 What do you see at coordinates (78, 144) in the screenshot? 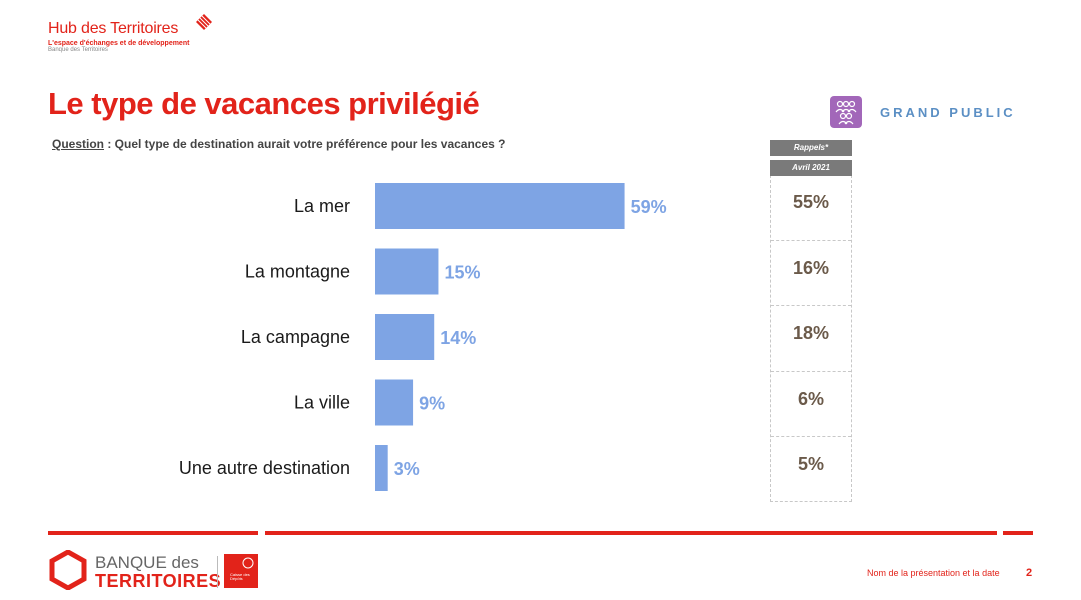
I see `question-label: Question` at bounding box center [78, 144].